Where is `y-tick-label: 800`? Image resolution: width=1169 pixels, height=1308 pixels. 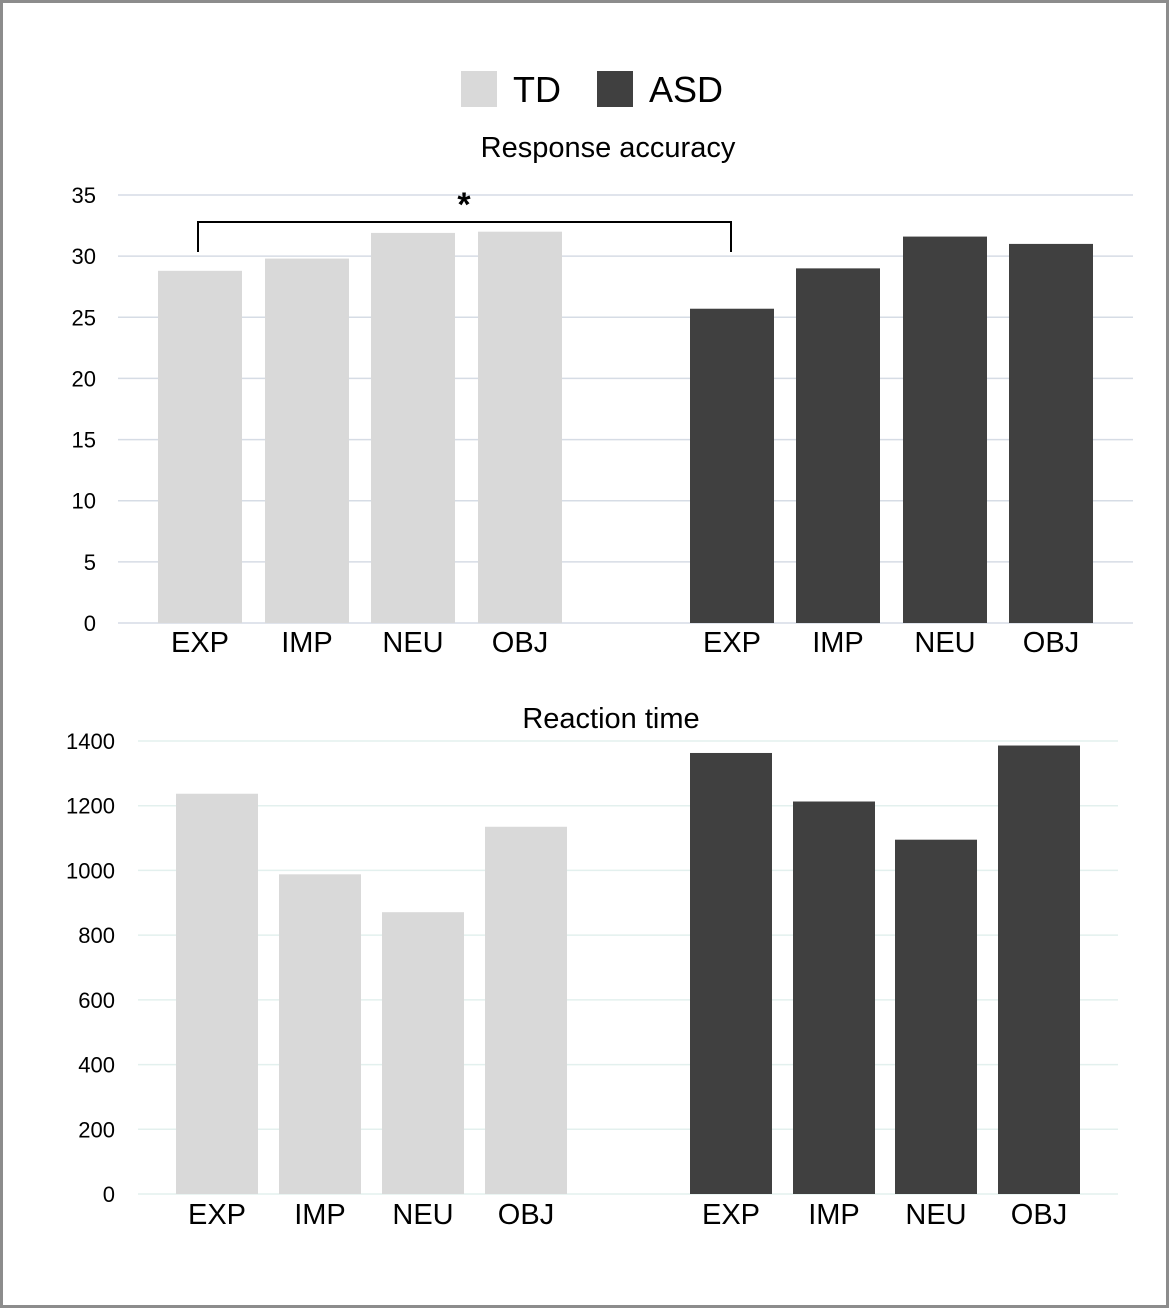 y-tick-label: 800 is located at coordinates (96, 935).